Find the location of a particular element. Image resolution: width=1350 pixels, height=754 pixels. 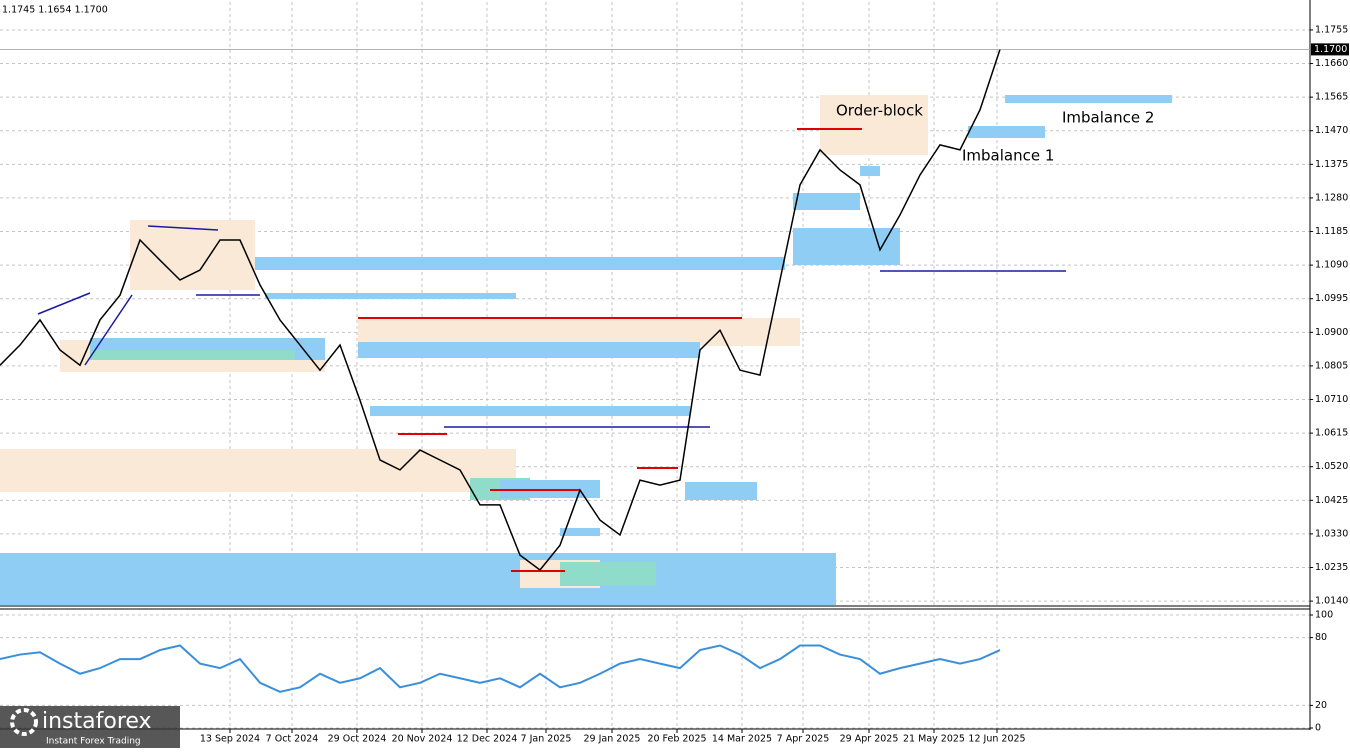

annotation: Order-block is located at coordinates (879, 111).